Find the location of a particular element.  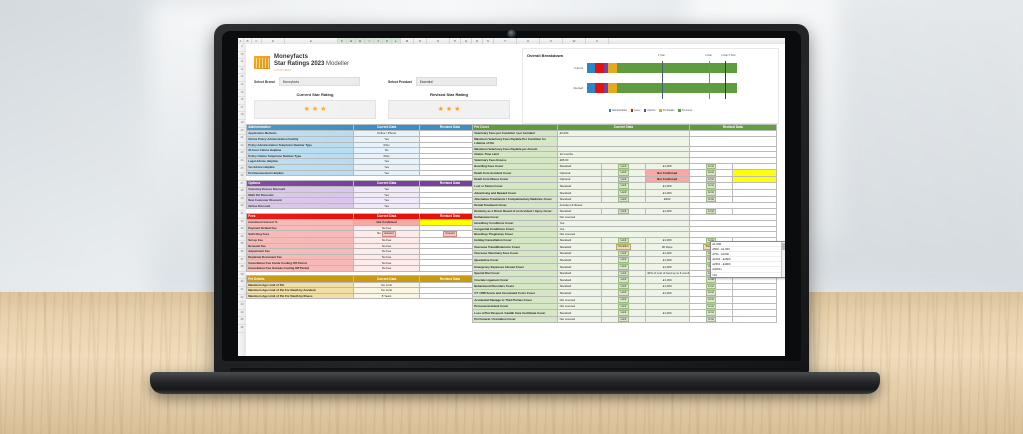

current-data-cell: Yes is located at coordinates (386, 206).